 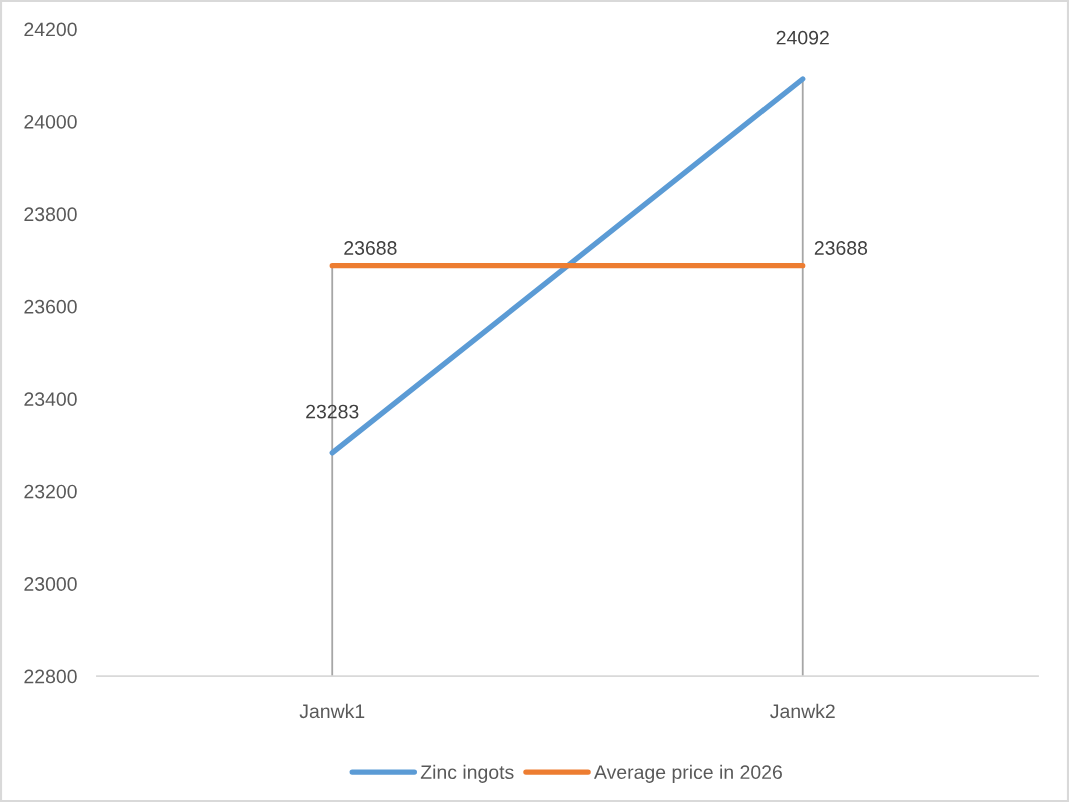 What do you see at coordinates (802, 711) in the screenshot?
I see `x-tick-label: Janwk2` at bounding box center [802, 711].